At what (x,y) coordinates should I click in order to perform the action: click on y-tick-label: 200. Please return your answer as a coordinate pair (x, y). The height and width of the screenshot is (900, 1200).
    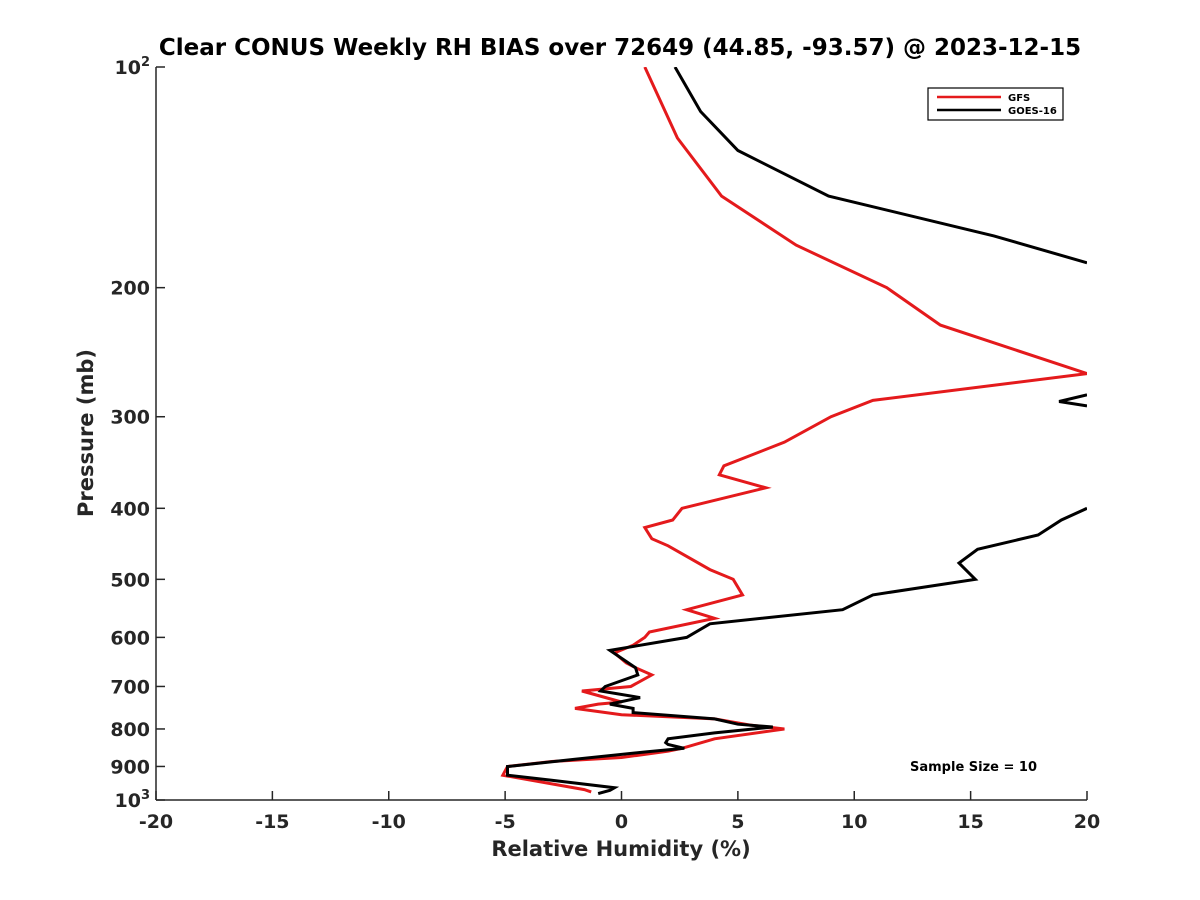
    Looking at the image, I should click on (130, 289).